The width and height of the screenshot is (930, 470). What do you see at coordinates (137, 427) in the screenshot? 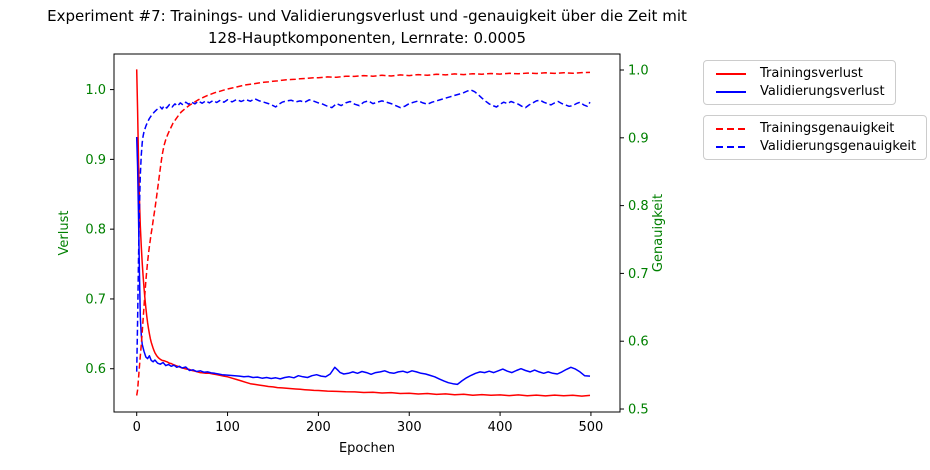
I see `x-tick-label: 0` at bounding box center [137, 427].